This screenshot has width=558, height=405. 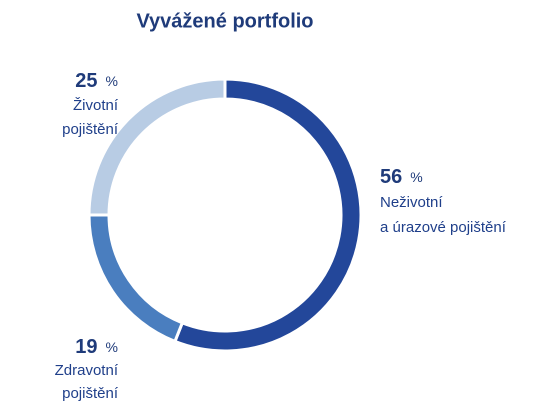 I want to click on value-label: 25%, so click(x=96, y=81).